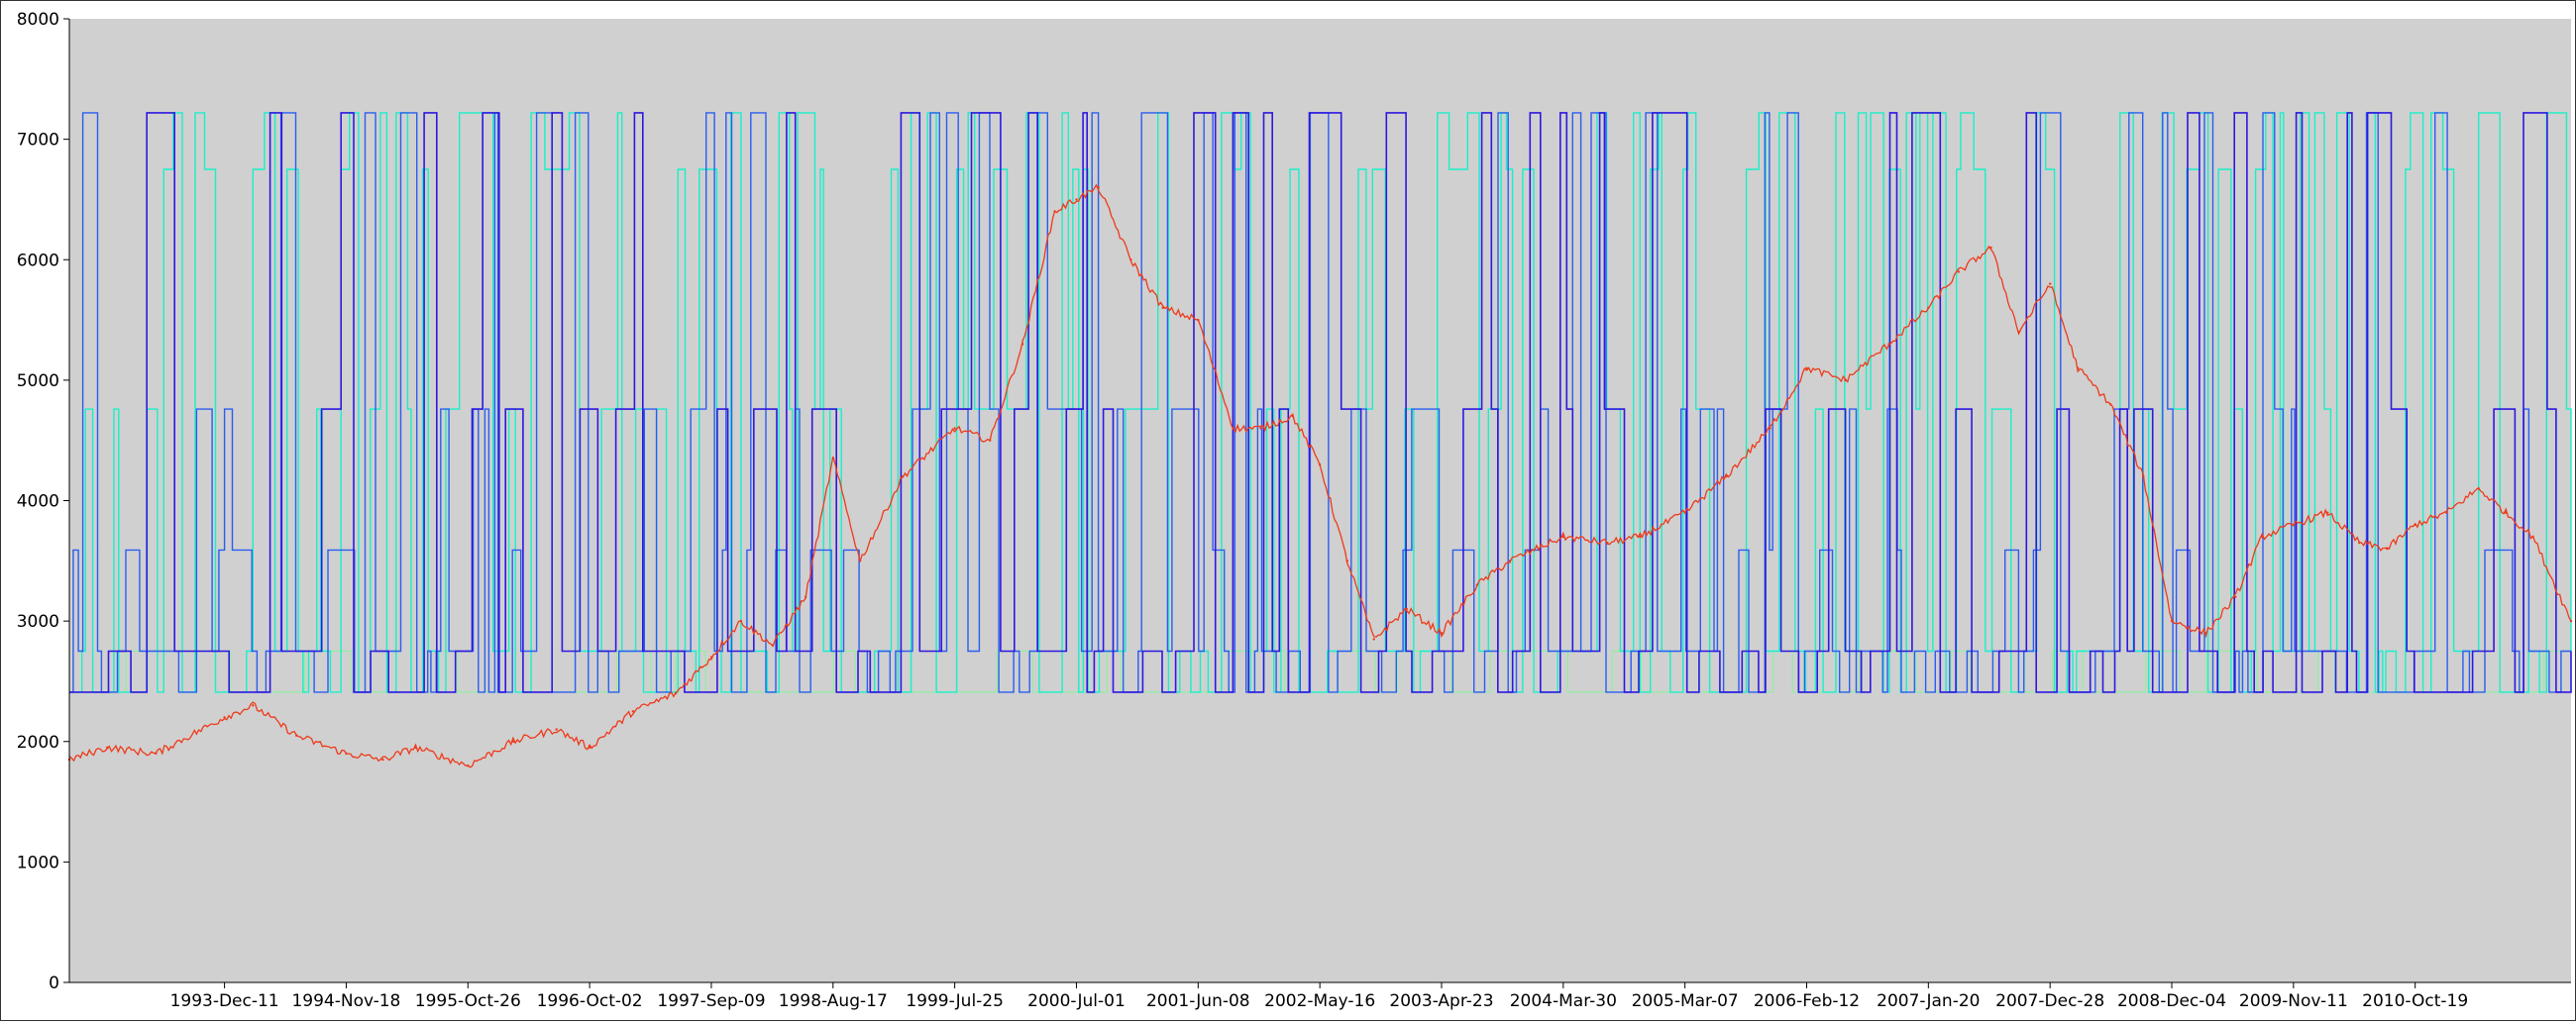 The image size is (2576, 1026). I want to click on x-tick-label: 1994-Nov-18, so click(345, 1001).